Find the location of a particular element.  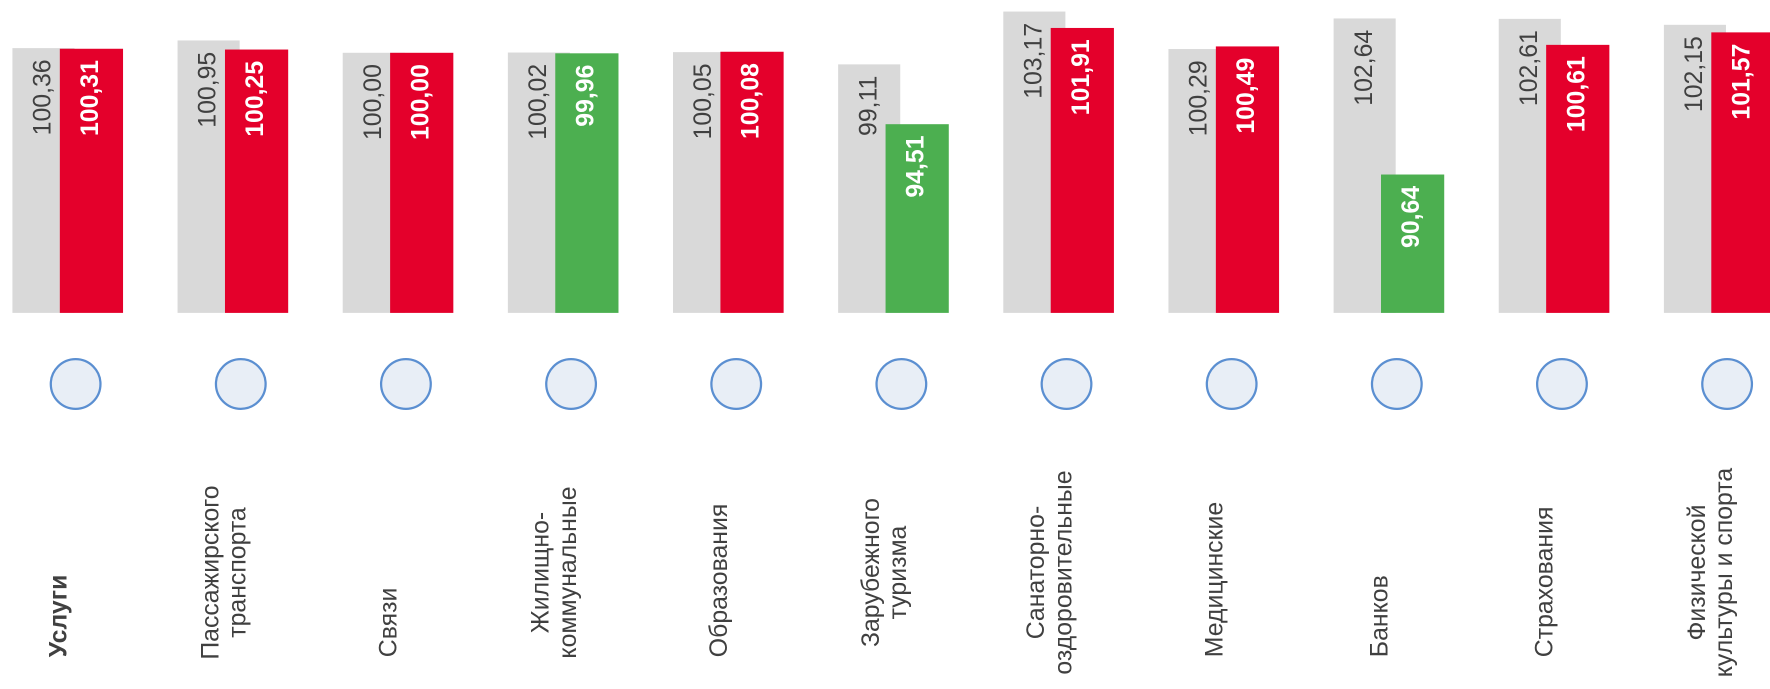

x-tick-label: Образования is located at coordinates (719, 581).